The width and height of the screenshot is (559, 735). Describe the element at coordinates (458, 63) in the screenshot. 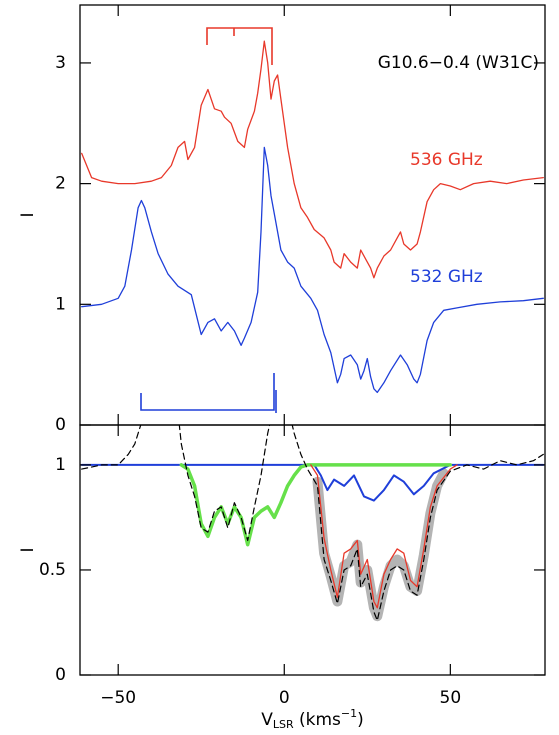

I see `annotation: G10.6−0.4 (W31C)` at that location.